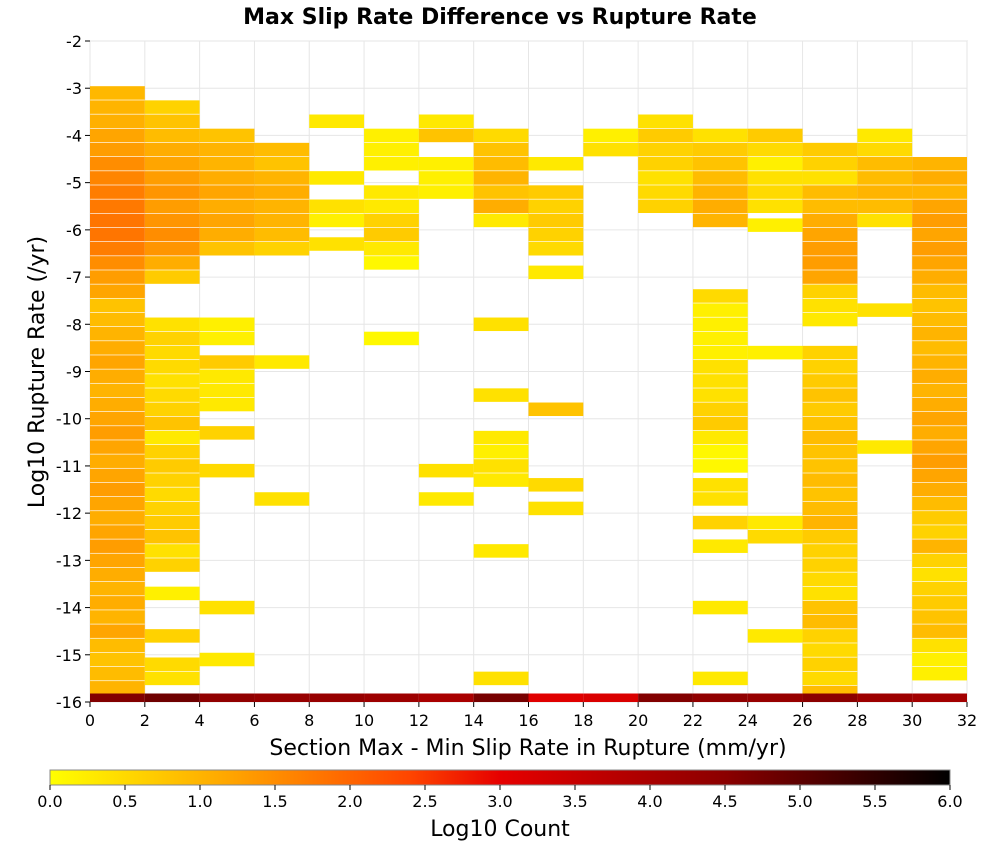 This screenshot has width=1000, height=850. Describe the element at coordinates (583, 720) in the screenshot. I see `x-tick-label: 18` at that location.